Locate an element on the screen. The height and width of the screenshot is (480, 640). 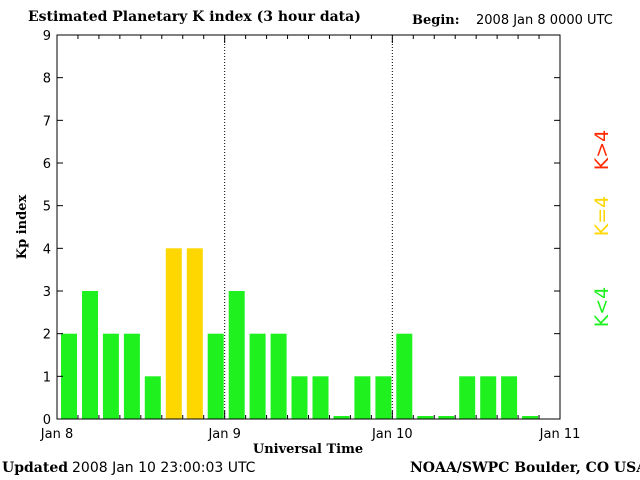
updated-value: 2008 Jan 10 23:00:03 UTC is located at coordinates (164, 468).